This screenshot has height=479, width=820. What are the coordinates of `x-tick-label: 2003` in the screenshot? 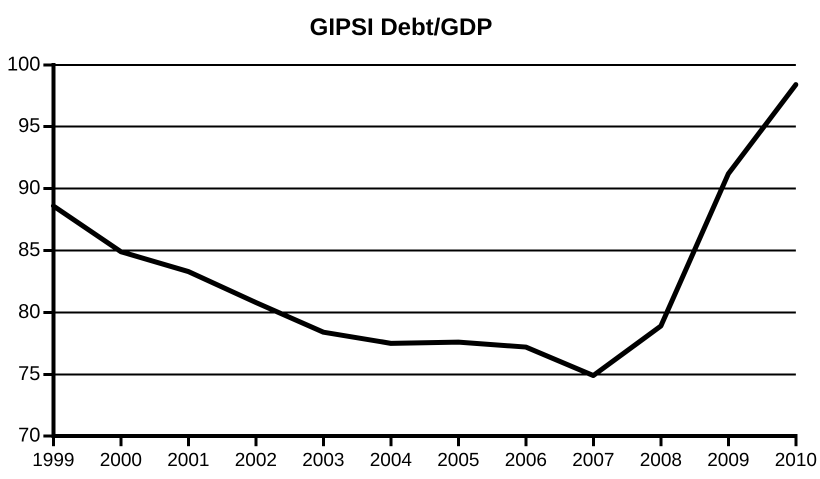 It's located at (323, 460).